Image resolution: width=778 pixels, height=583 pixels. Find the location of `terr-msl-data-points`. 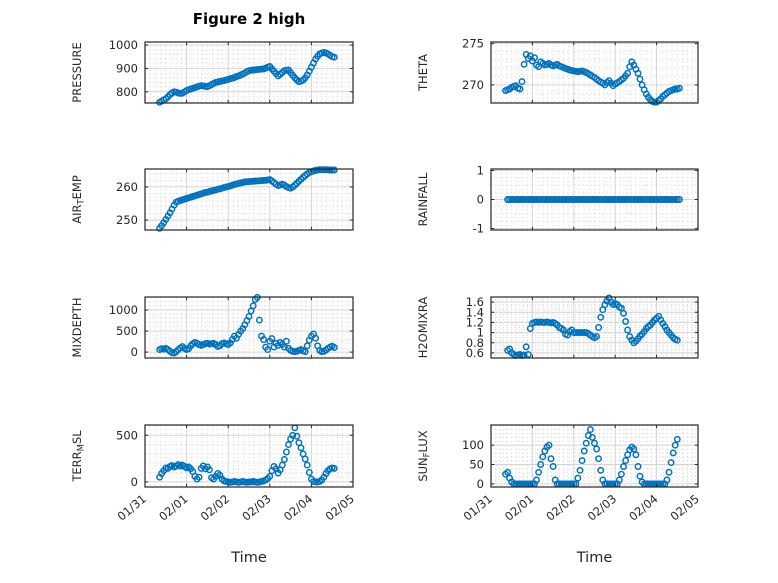

terr-msl-data-points is located at coordinates (247, 455).